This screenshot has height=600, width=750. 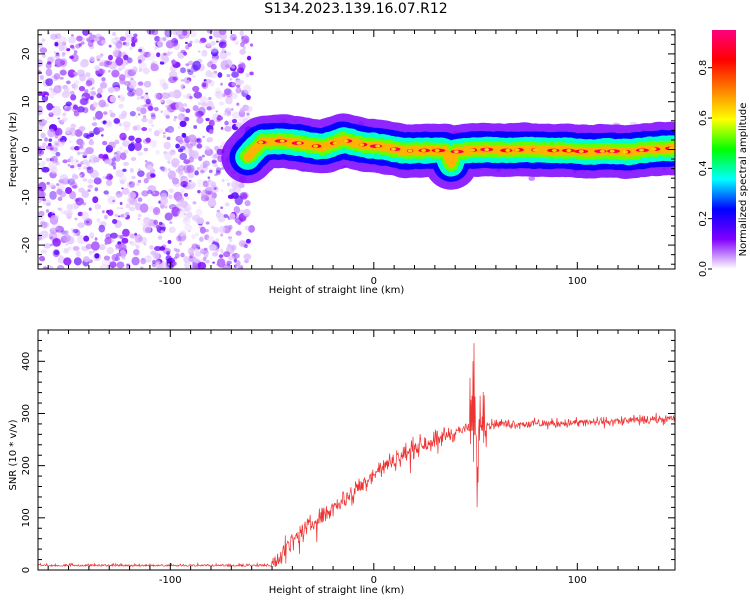 I want to click on y-tick-label: 200, so click(x=26, y=465).